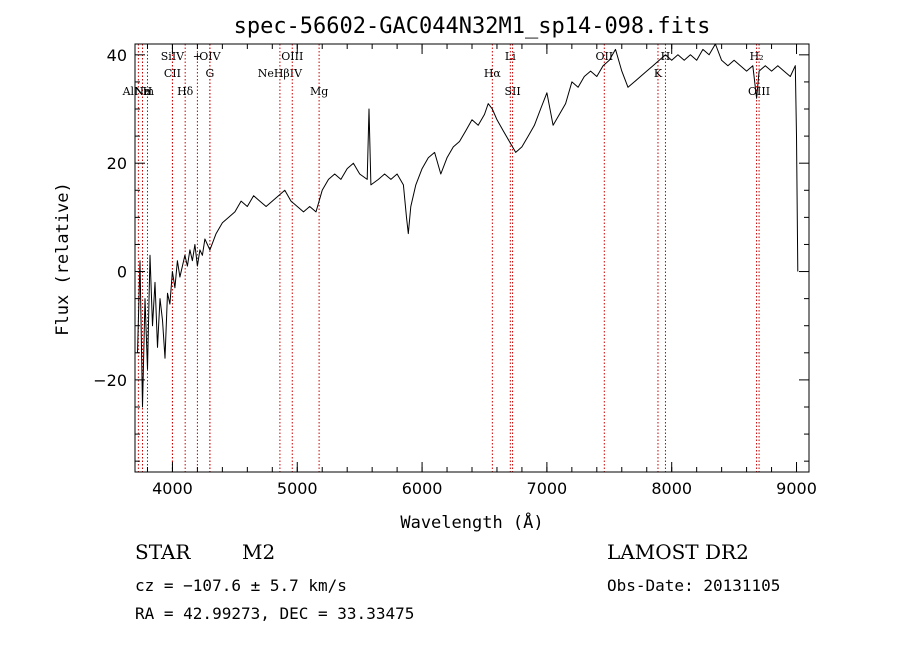  What do you see at coordinates (472, 26) in the screenshot?
I see `chart-title: spec-56602-GAC044N32M1_sp14-098.fits` at bounding box center [472, 26].